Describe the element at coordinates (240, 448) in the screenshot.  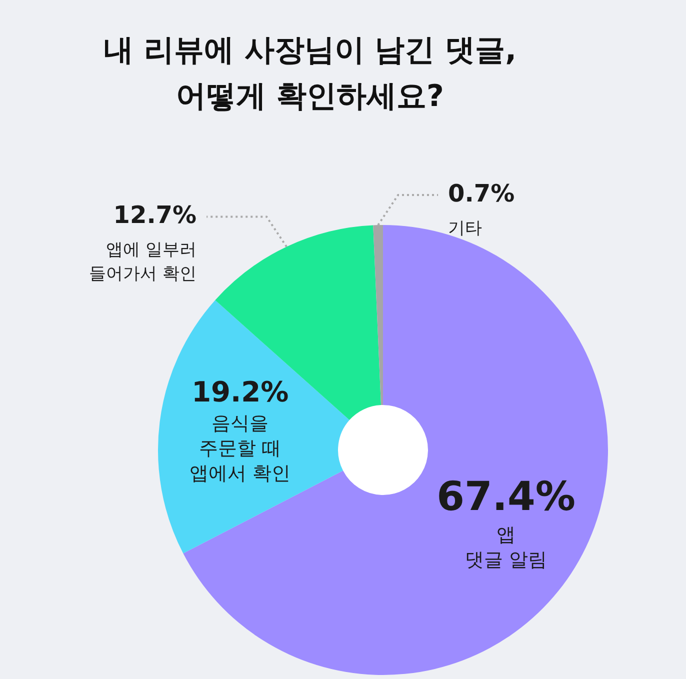
I see `slice-label: 음식을 주문할 때 앱에서 확인` at that location.